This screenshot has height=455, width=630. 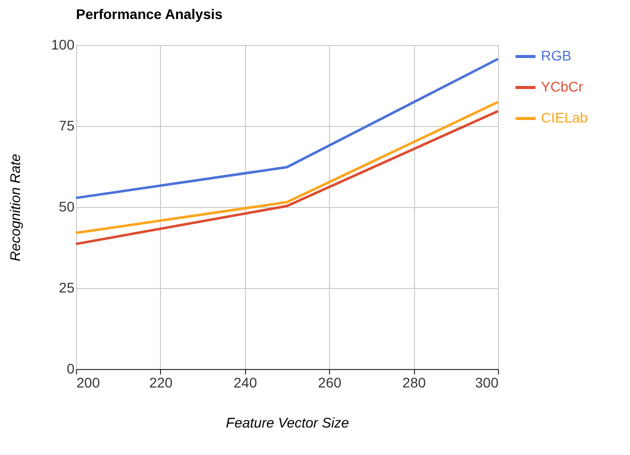 I want to click on chart-title: Performance Analysis, so click(x=149, y=14).